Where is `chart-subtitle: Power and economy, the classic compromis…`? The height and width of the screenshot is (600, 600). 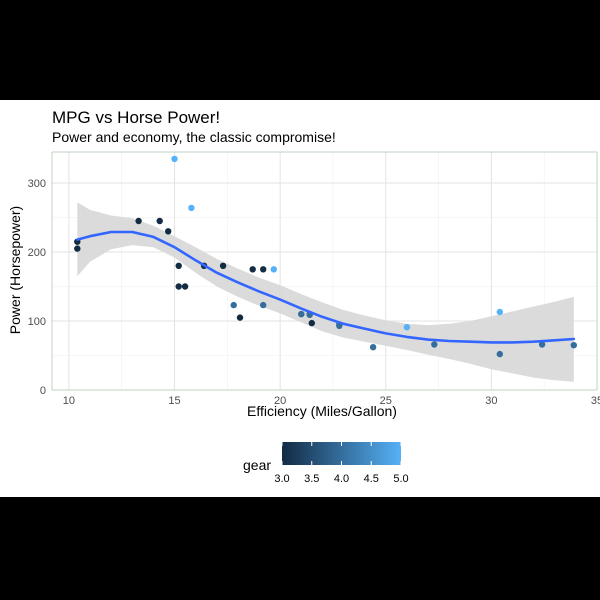
chart-subtitle: Power and economy, the classic compromis… is located at coordinates (194, 137).